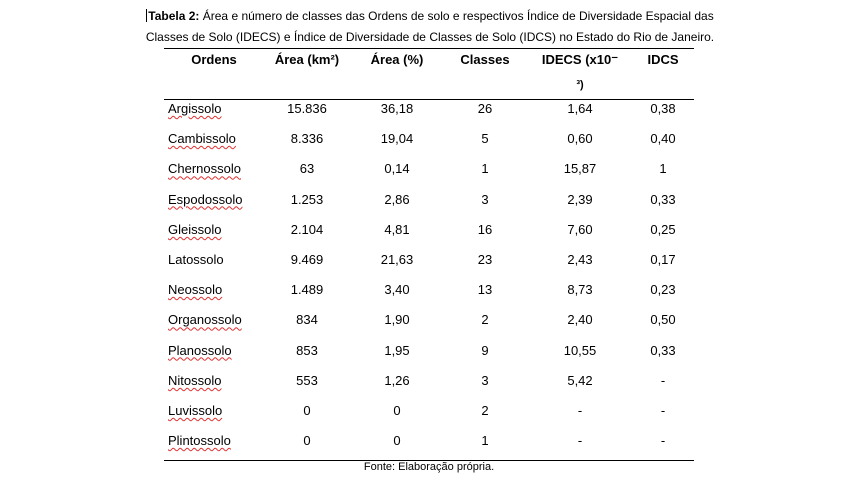 The width and height of the screenshot is (862, 483). Describe the element at coordinates (205, 320) in the screenshot. I see `cell-ordem: Organossolo` at that location.